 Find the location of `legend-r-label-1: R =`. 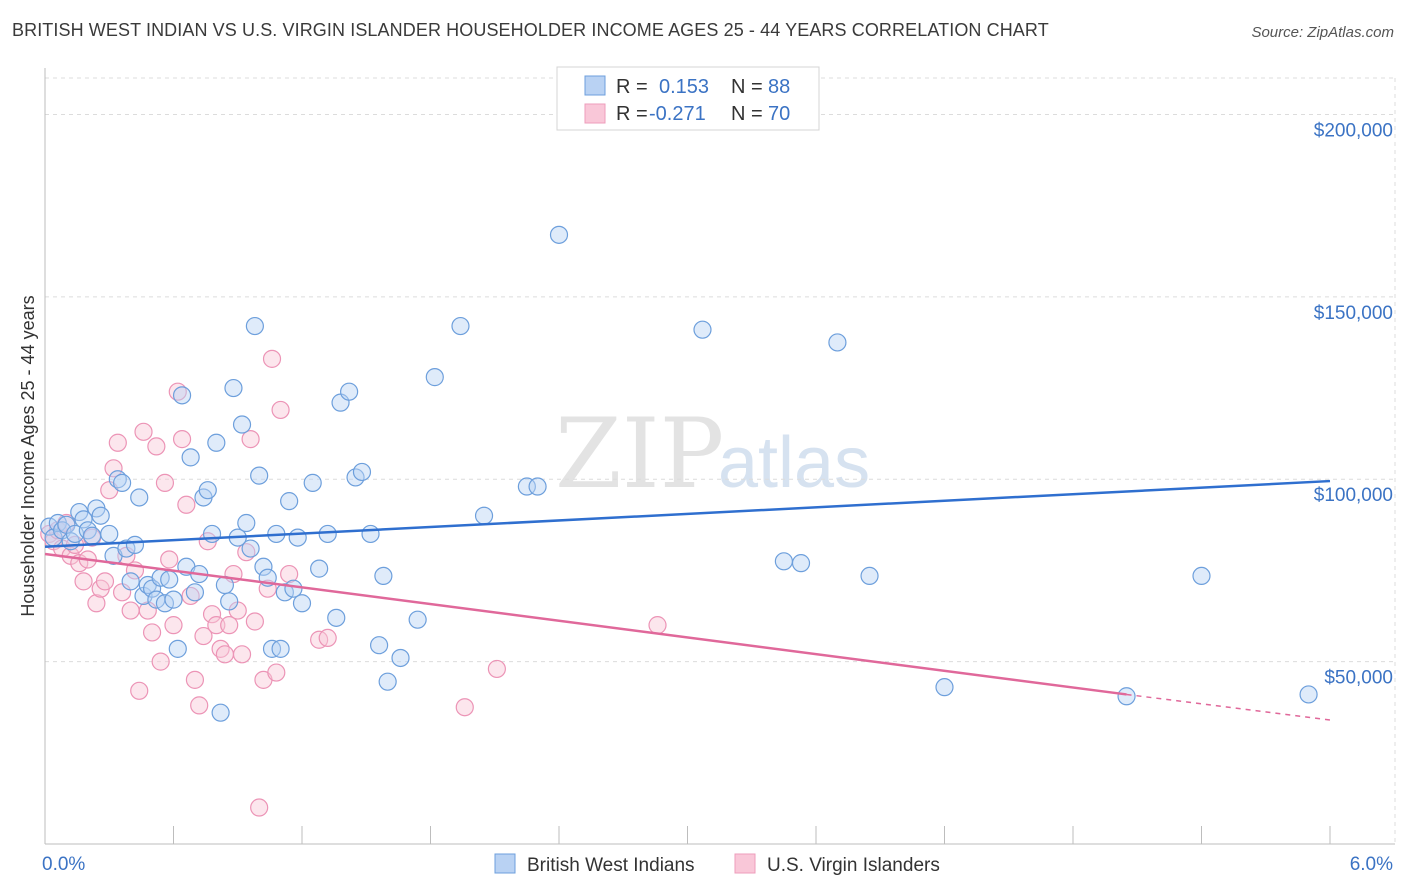

legend-r-label-1: R = is located at coordinates (632, 87).